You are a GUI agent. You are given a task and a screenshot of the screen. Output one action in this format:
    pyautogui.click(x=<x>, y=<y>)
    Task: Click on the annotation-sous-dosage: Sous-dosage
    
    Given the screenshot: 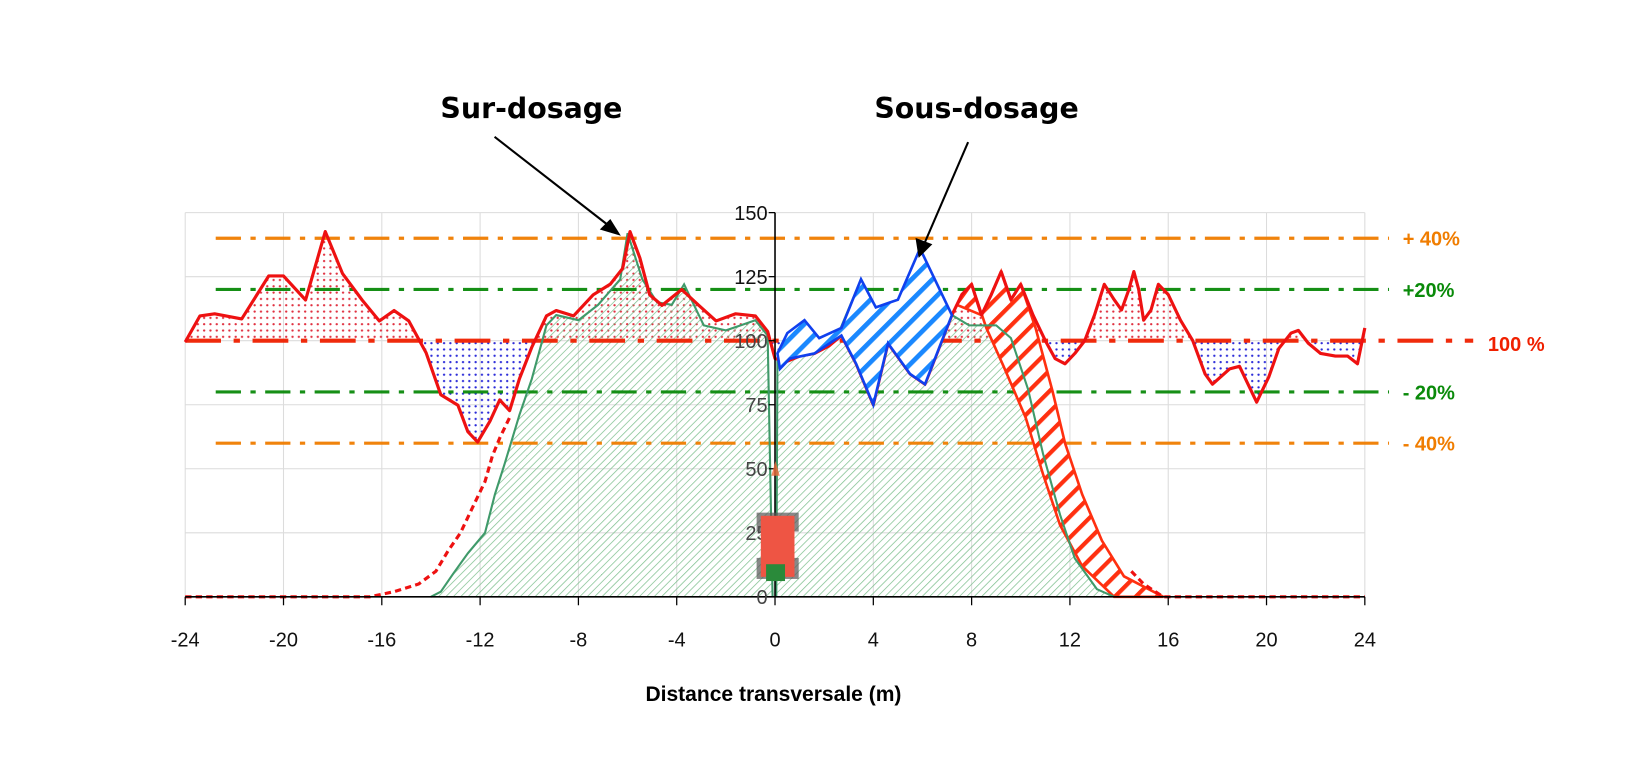 What is the action you would take?
    pyautogui.click(x=976, y=175)
    